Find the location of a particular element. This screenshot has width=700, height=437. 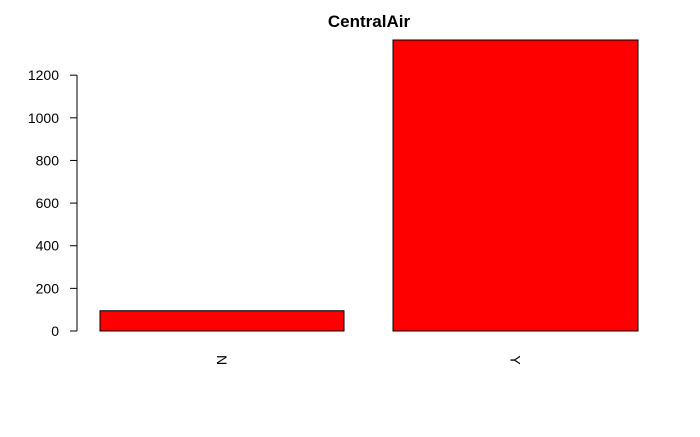

y-axis: 0 200 400 600 800 1000 1200 is located at coordinates (53, 203).